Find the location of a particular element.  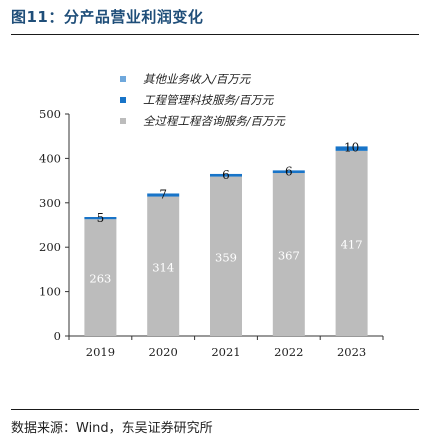

data-label-tech-2020: 7 is located at coordinates (163, 194).